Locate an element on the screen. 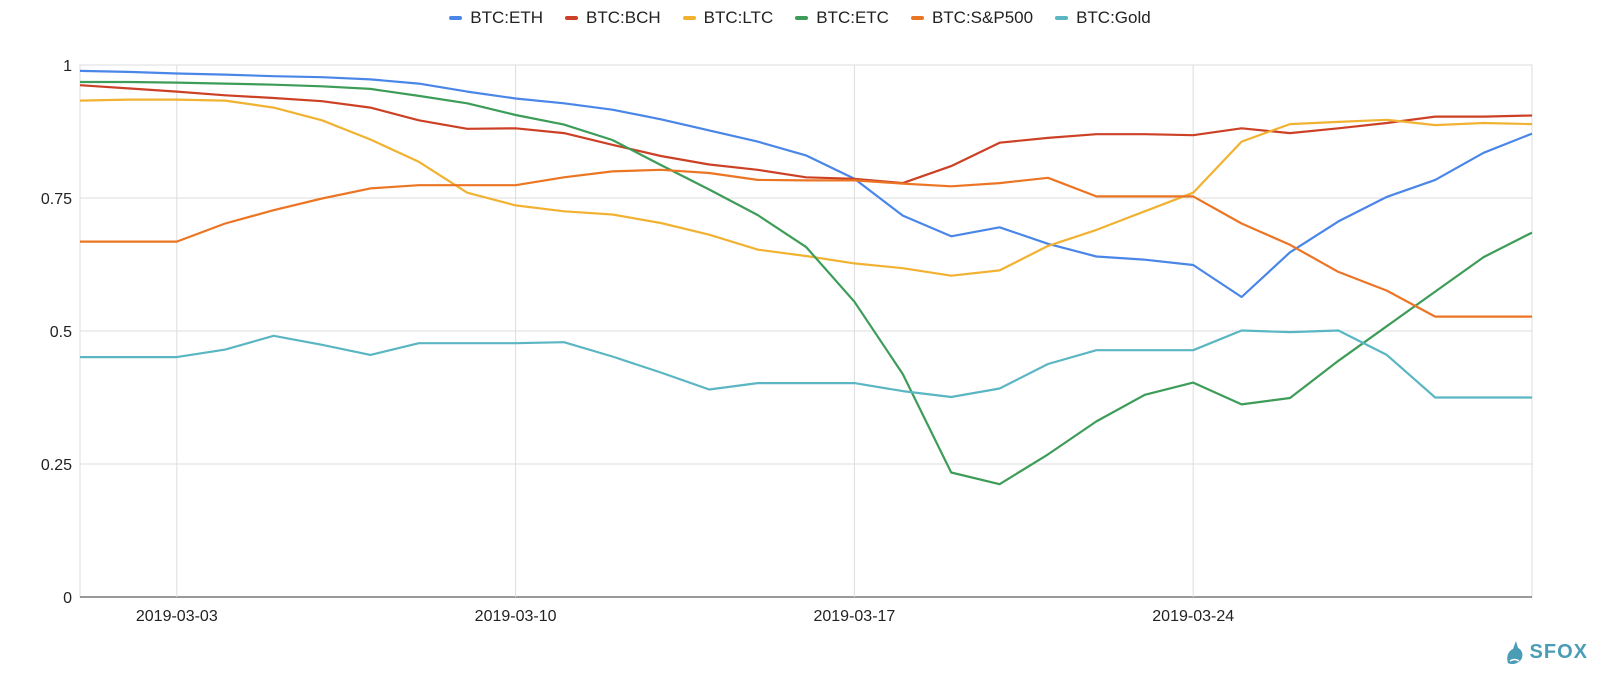 The height and width of the screenshot is (673, 1600). legend-label: BTC:BCH is located at coordinates (623, 17).